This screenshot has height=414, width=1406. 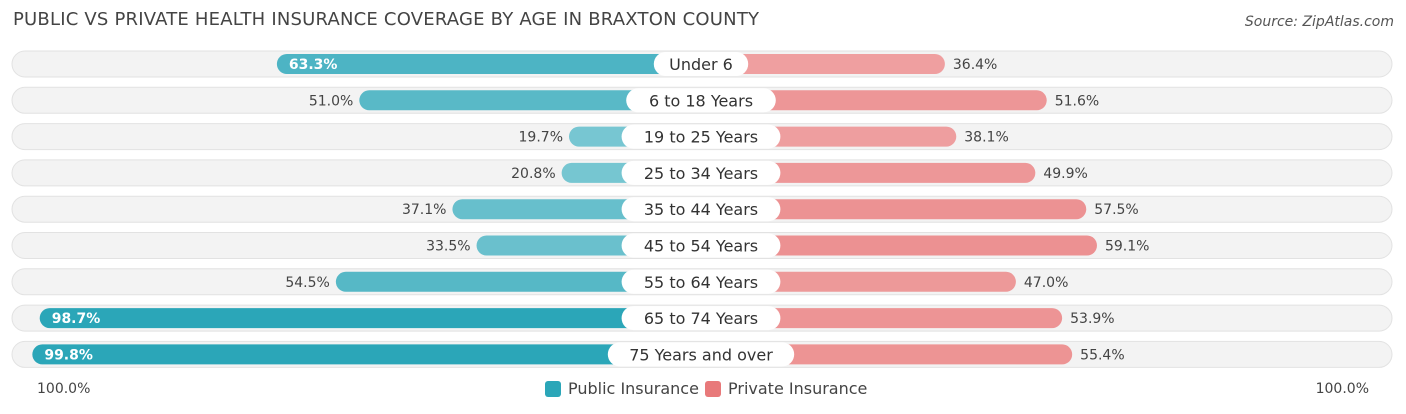 I want to click on legend-item-public: Public Insurance, so click(x=622, y=388).